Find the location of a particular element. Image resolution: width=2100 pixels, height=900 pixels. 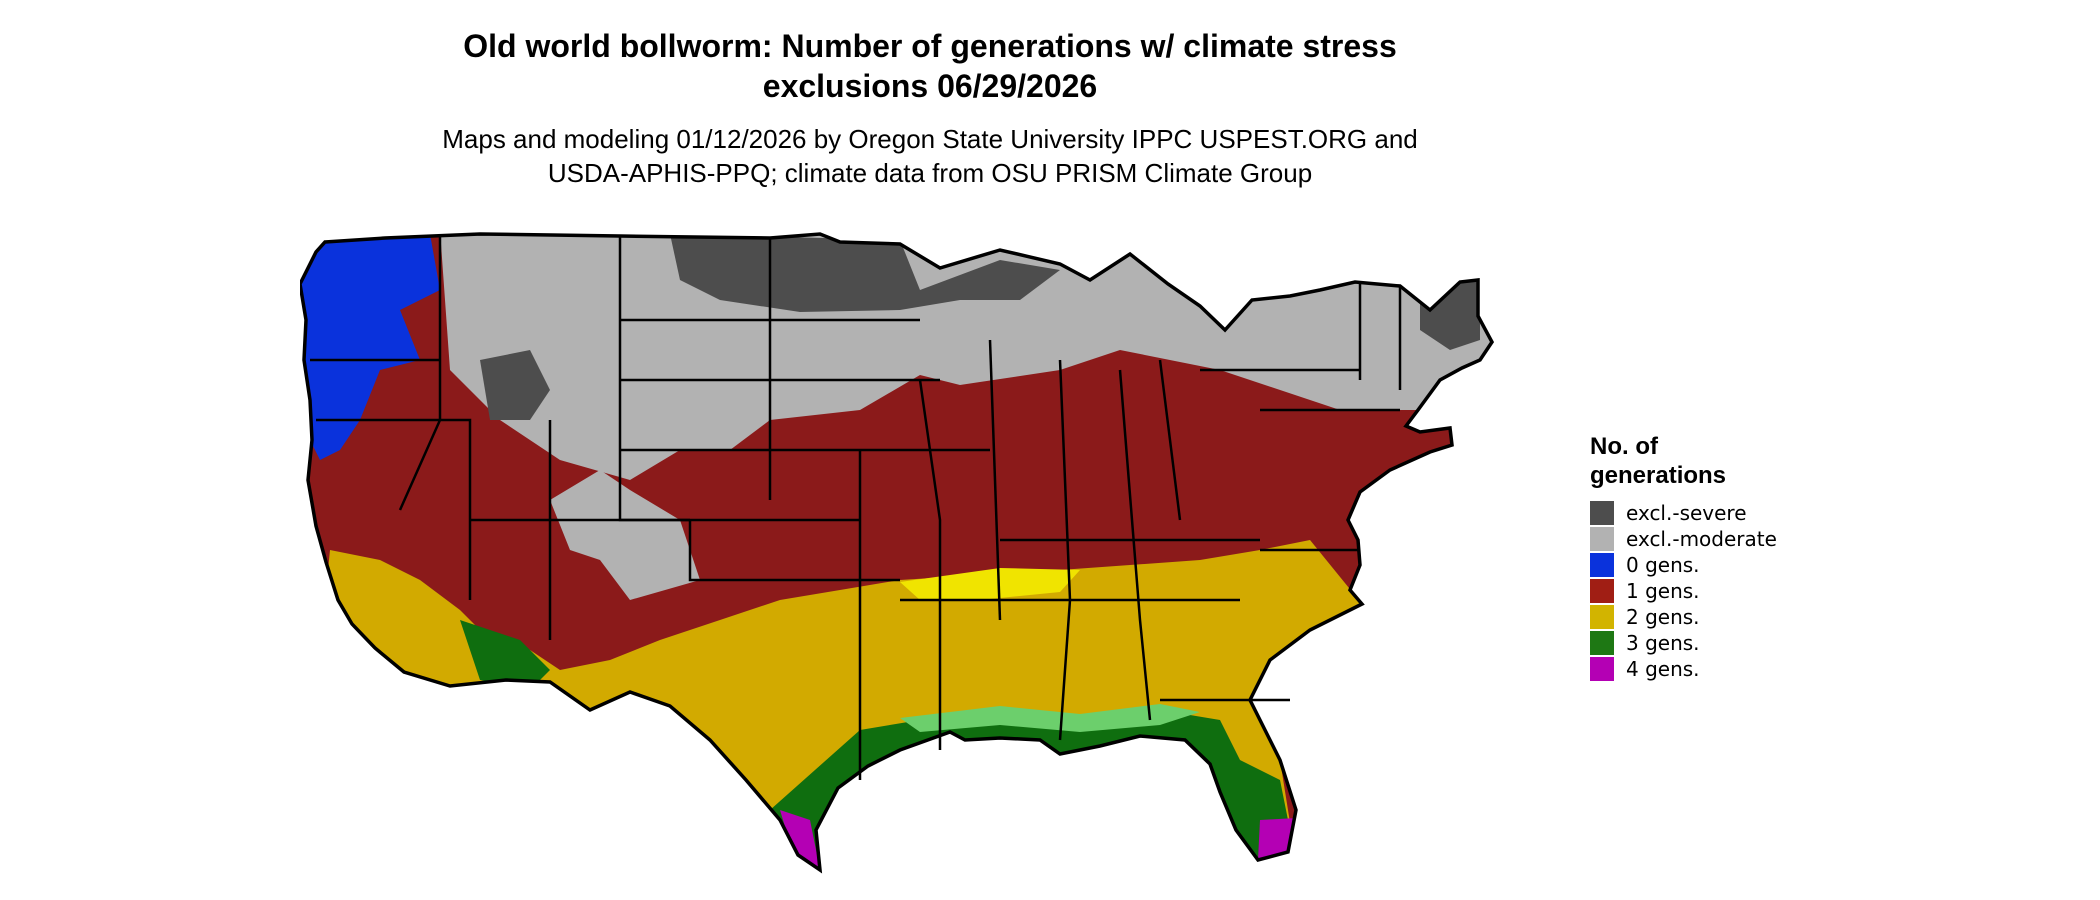

legend-item-excl-severe: excl.-severe is located at coordinates (1740, 513).